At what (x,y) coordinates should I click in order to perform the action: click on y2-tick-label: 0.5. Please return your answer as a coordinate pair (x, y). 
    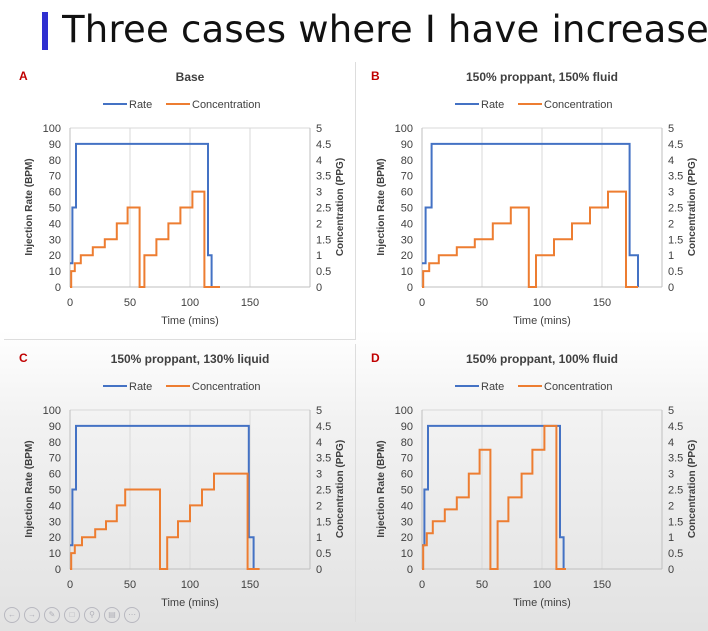
    Looking at the image, I should click on (323, 272).